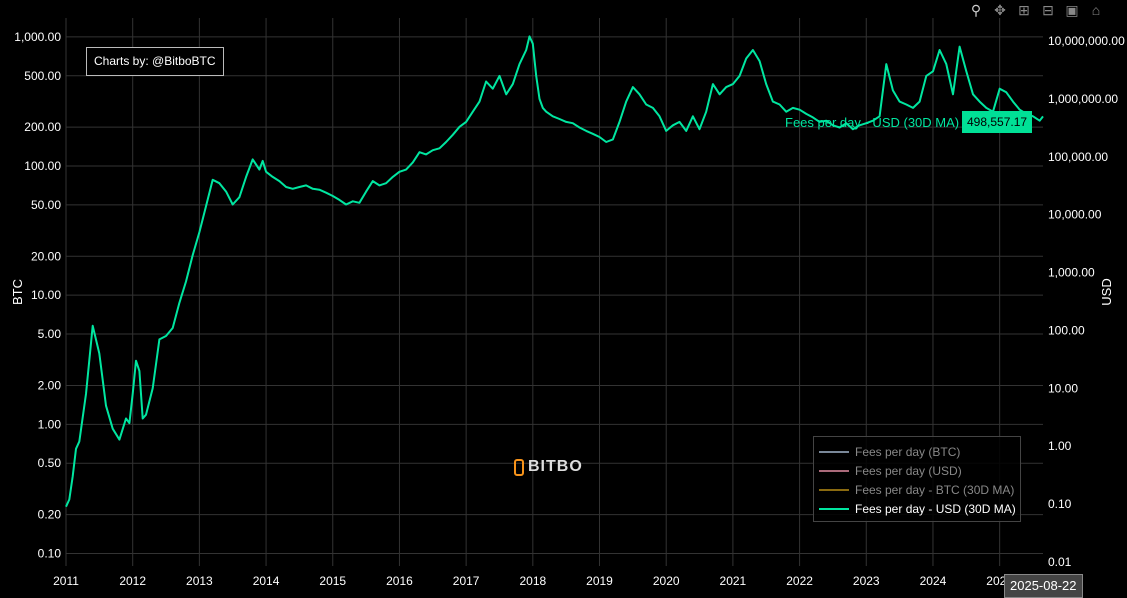 This screenshot has height=598, width=1127. What do you see at coordinates (132, 581) in the screenshot?
I see `x-tick-label: 2012` at bounding box center [132, 581].